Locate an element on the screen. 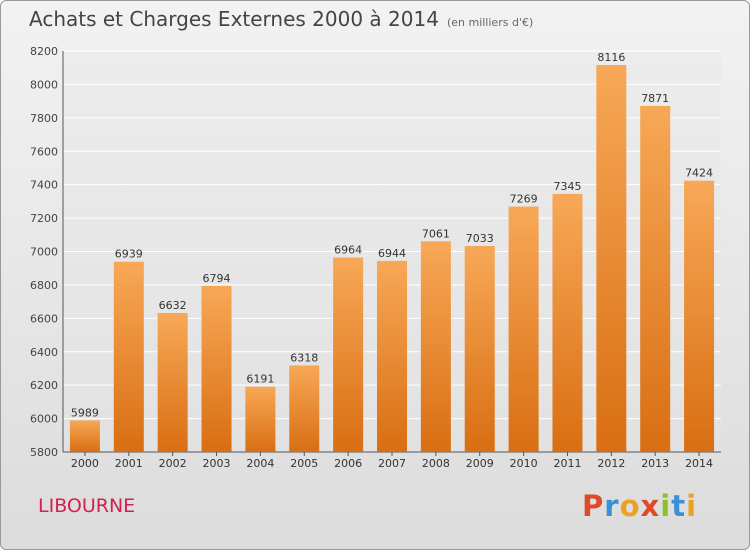  x-tick-label-2010: 2010 is located at coordinates (524, 463).